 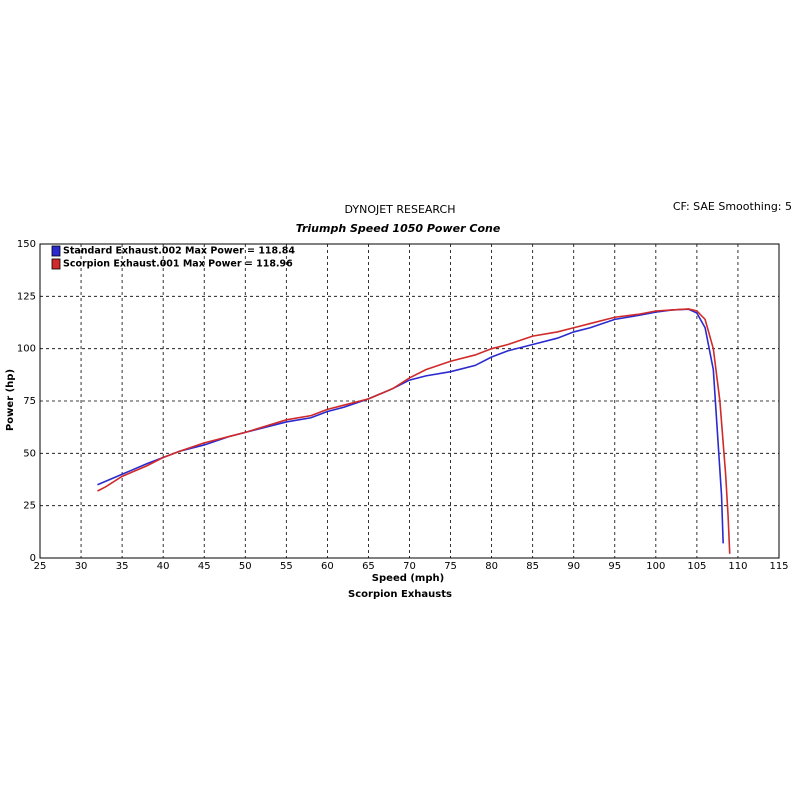 What do you see at coordinates (614, 566) in the screenshot?
I see `x-tick-label: 95` at bounding box center [614, 566].